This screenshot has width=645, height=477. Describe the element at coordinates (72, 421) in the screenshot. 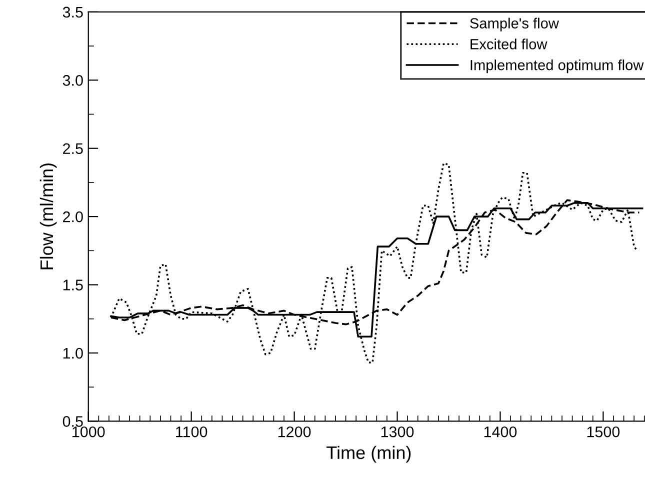

I see `y-tick-label: 0.5` at that location.